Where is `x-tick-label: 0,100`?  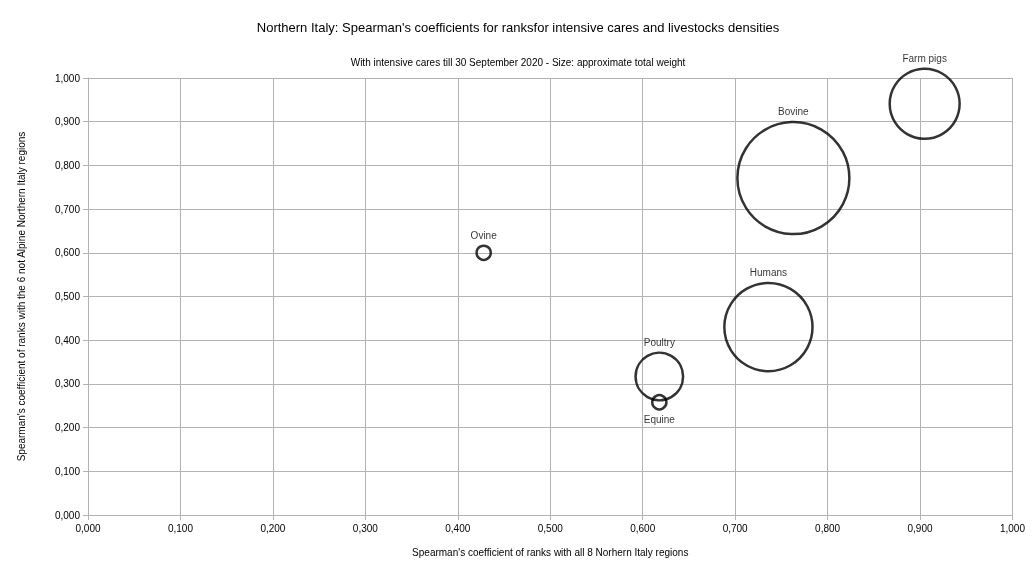 x-tick-label: 0,100 is located at coordinates (180, 528).